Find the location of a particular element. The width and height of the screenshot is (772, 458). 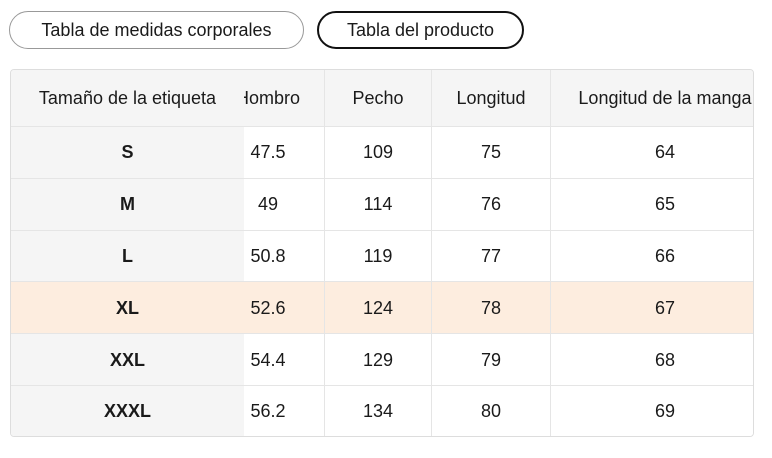

row-label: M is located at coordinates (127, 204).